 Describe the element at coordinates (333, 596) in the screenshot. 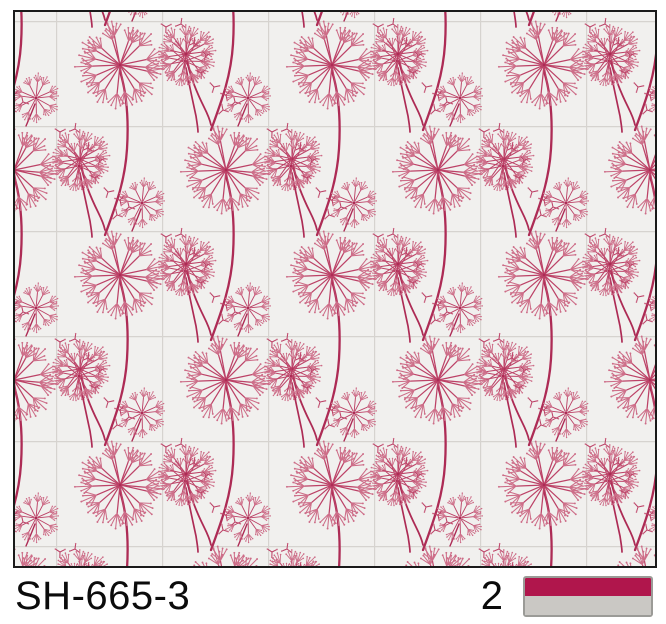

I see `footer-bar: SH-665-3 2` at that location.